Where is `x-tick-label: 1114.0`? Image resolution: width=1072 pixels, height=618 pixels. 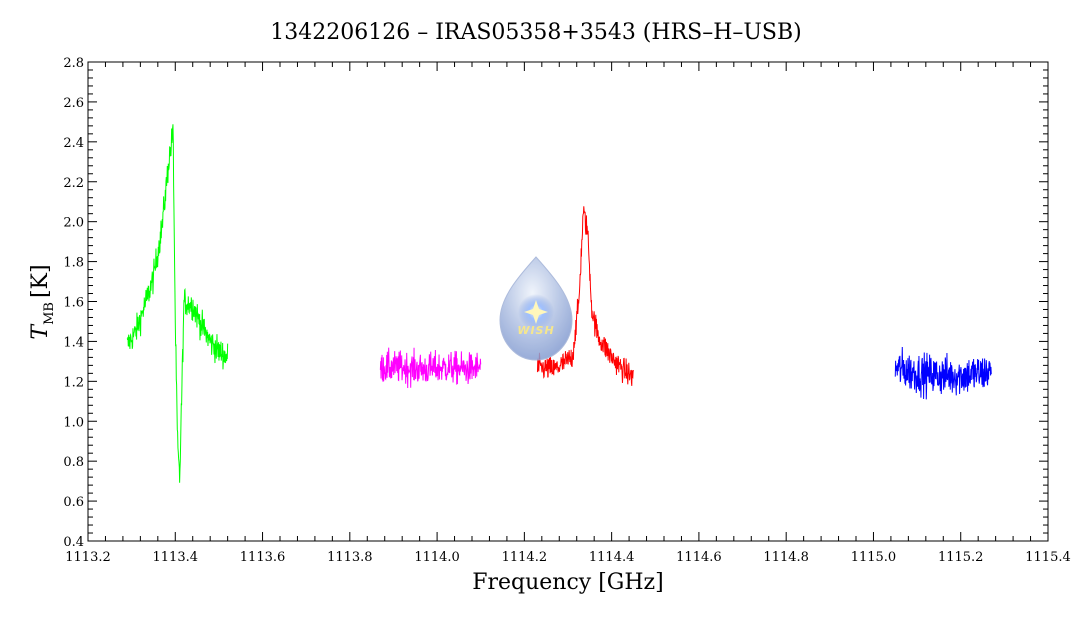 x-tick-label: 1114.0 is located at coordinates (437, 557).